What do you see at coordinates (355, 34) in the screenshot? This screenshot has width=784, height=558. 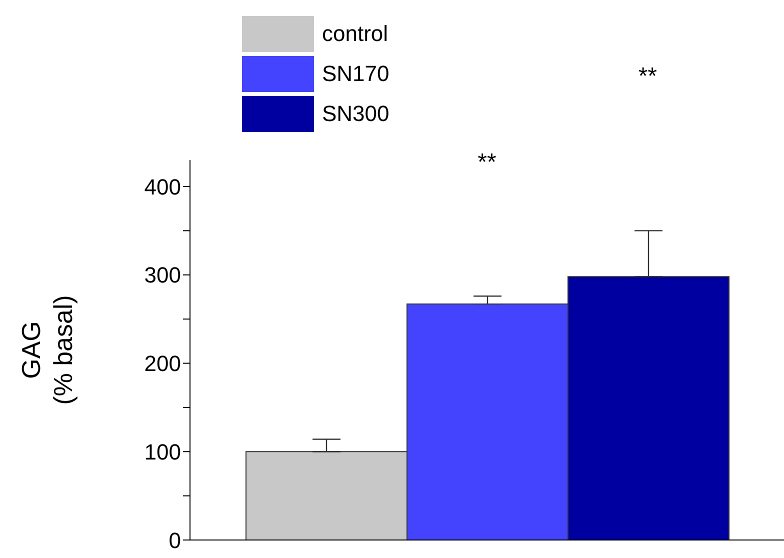 I see `legend-label: control` at bounding box center [355, 34].